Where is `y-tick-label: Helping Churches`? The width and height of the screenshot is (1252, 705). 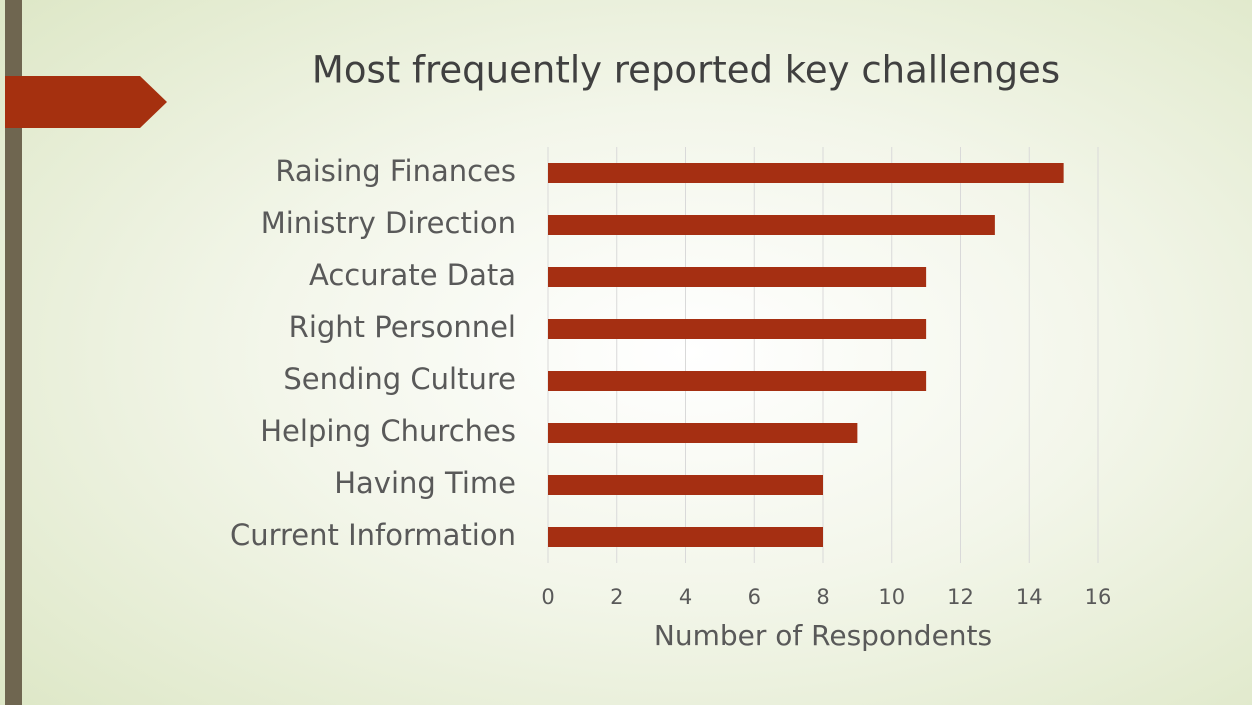 y-tick-label: Helping Churches is located at coordinates (388, 431).